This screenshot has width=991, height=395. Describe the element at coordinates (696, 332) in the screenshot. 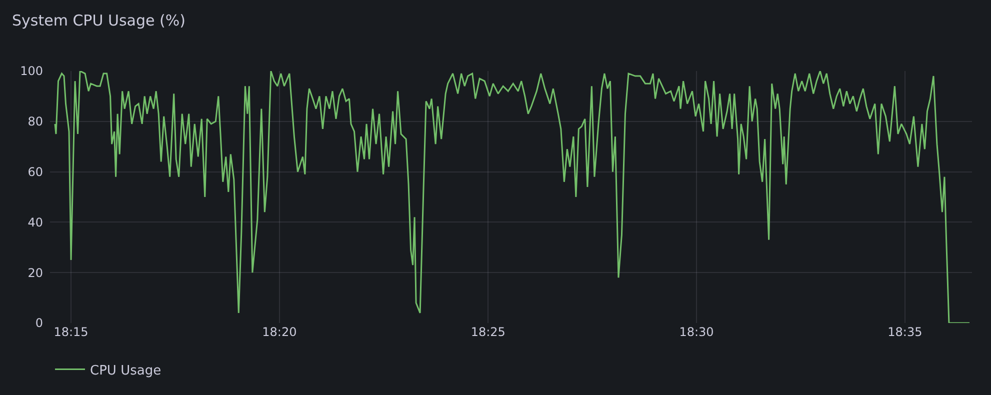

I see `x-tick-label: 18:30` at that location.